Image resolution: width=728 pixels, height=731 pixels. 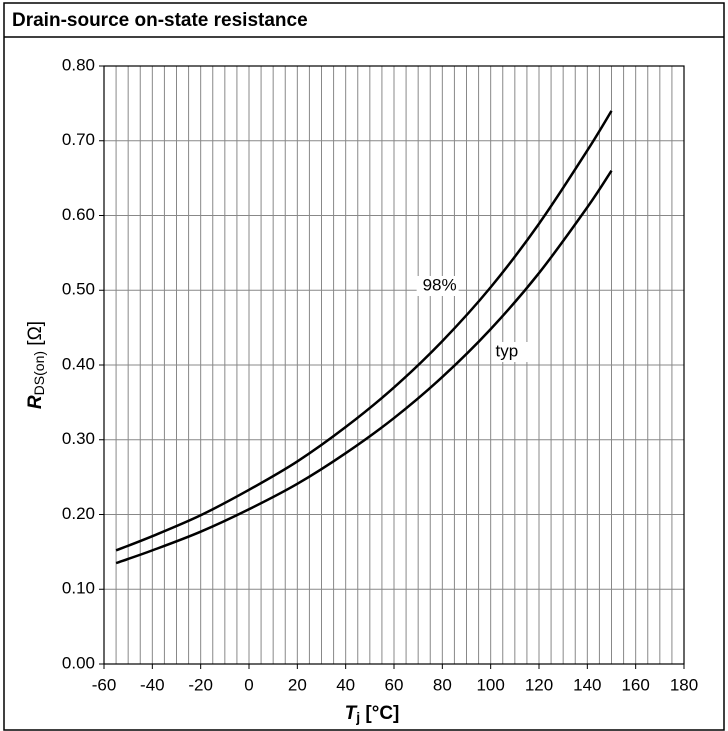 I want to click on x-tick-label: 0, so click(x=248, y=684).